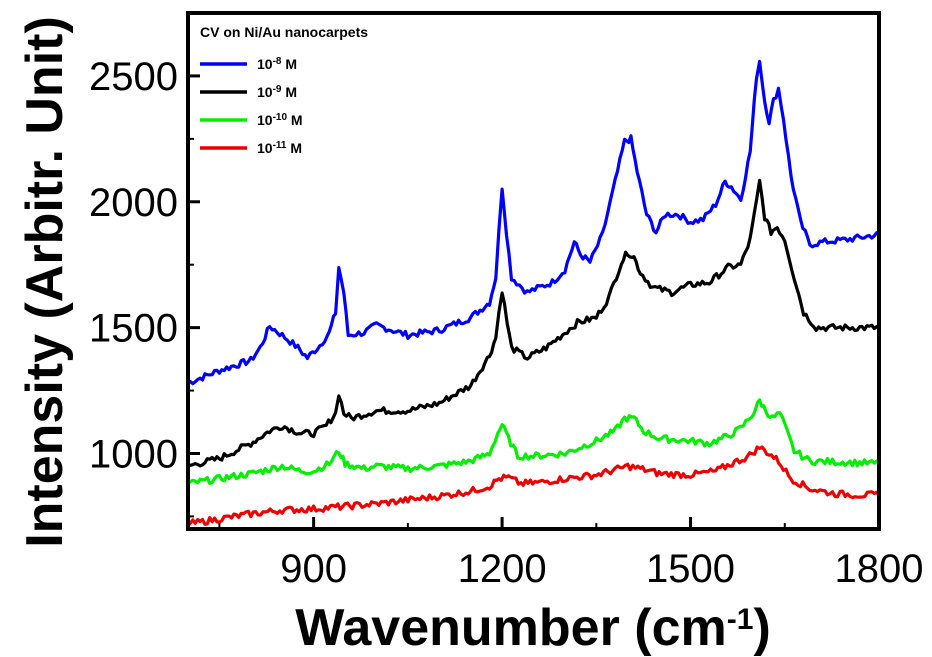 This screenshot has height=657, width=932. I want to click on y-axis: 1000 1500 2000 2500, so click(144, 286).